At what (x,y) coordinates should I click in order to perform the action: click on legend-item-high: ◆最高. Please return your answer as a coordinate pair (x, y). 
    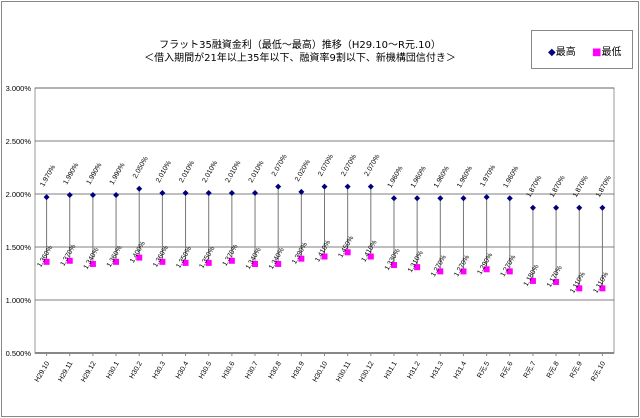
    Looking at the image, I should click on (562, 50).